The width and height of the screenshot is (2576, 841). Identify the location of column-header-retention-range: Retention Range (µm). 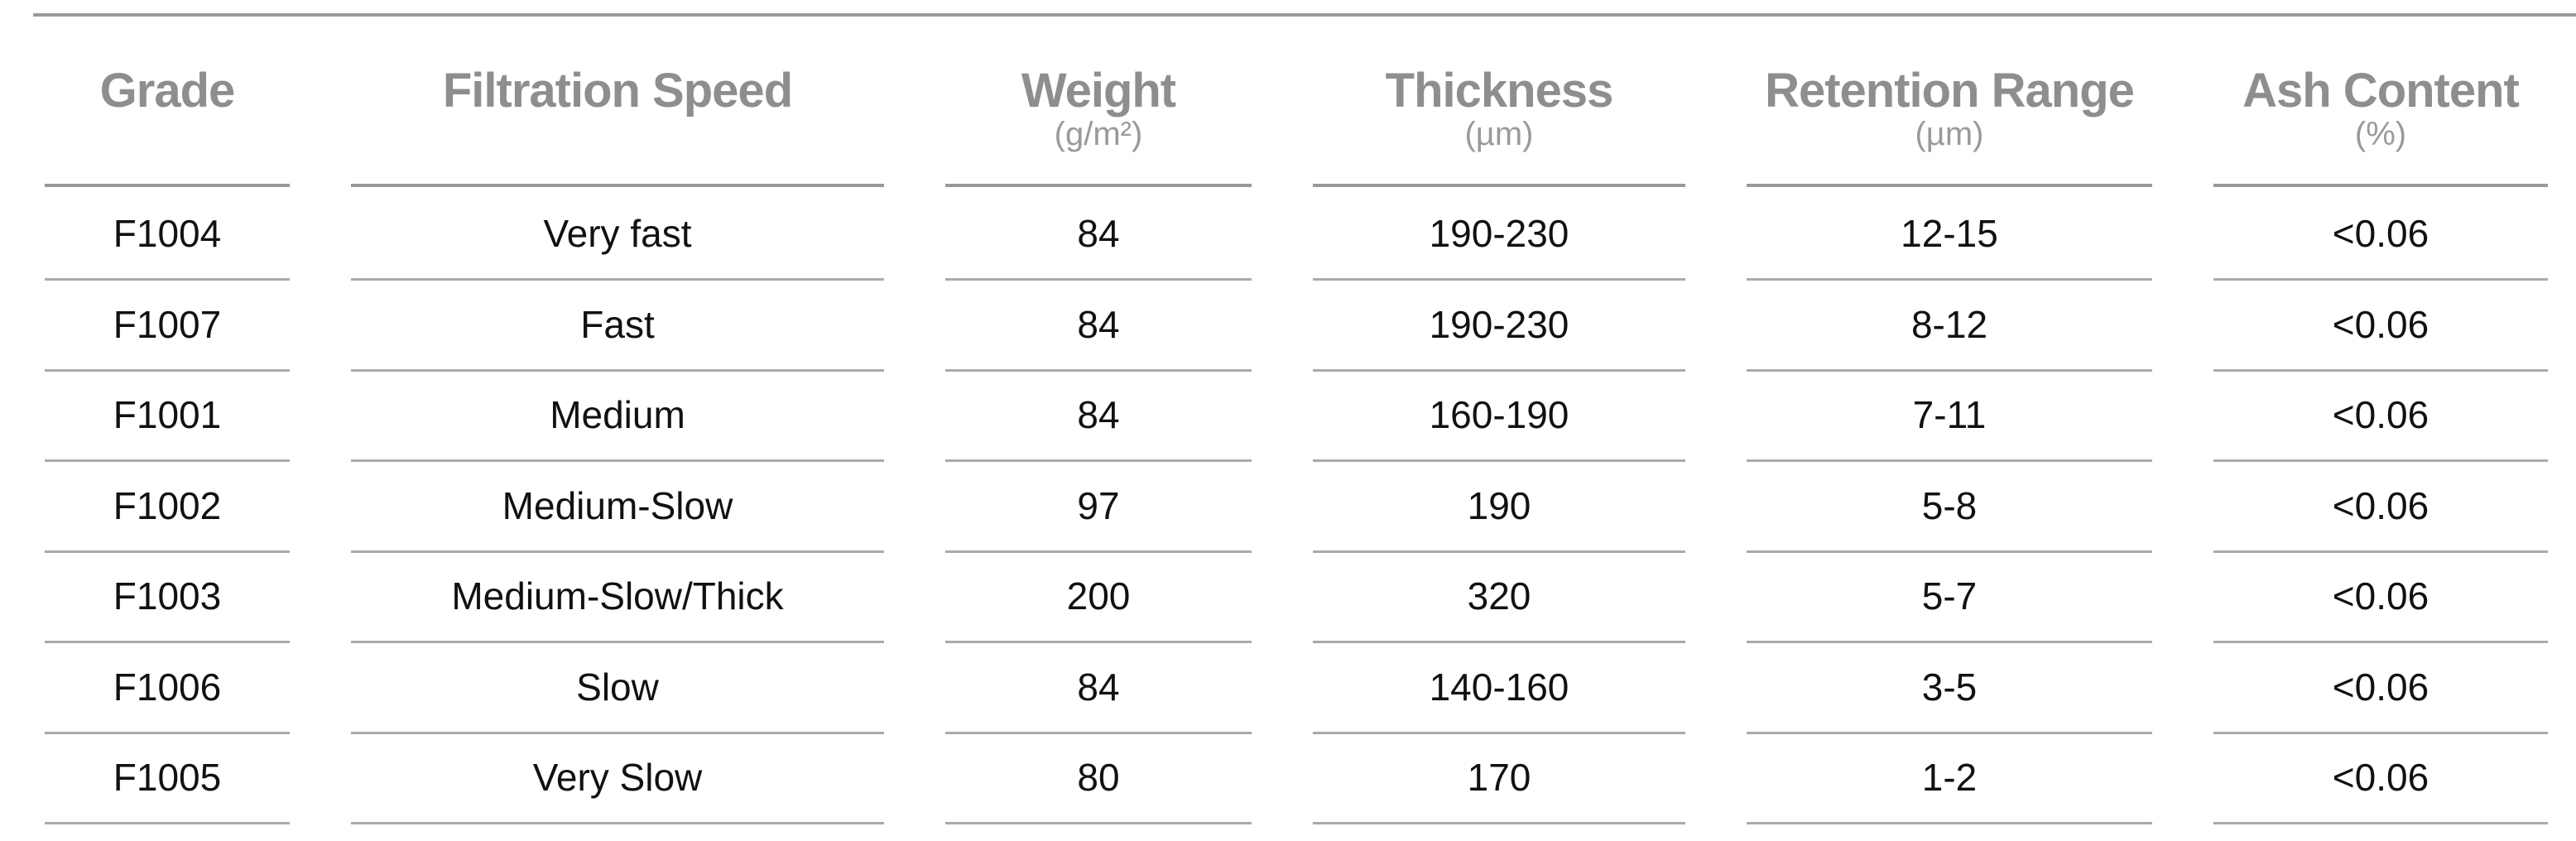
(1949, 108).